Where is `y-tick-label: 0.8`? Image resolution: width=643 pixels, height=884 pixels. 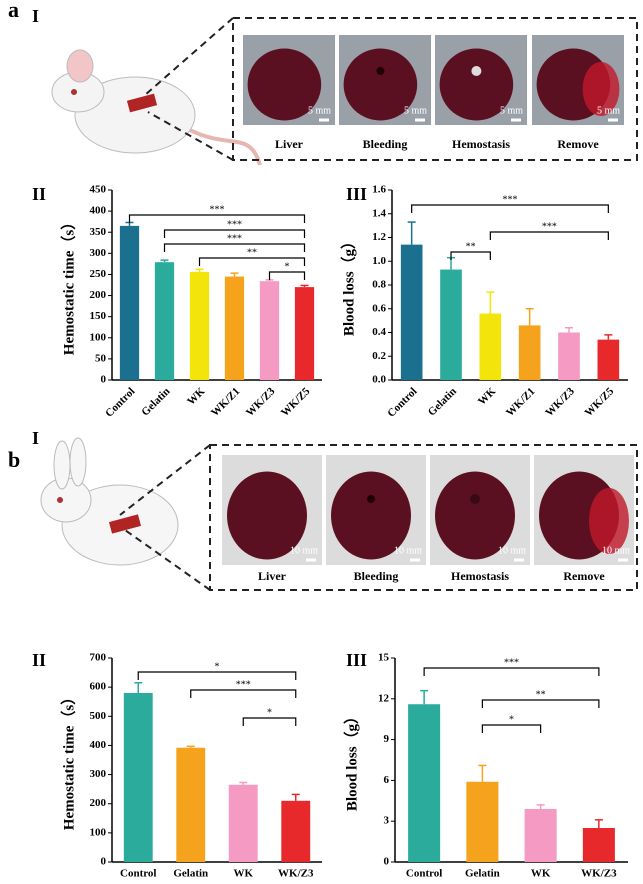
y-tick-label: 0.8 is located at coordinates (379, 285).